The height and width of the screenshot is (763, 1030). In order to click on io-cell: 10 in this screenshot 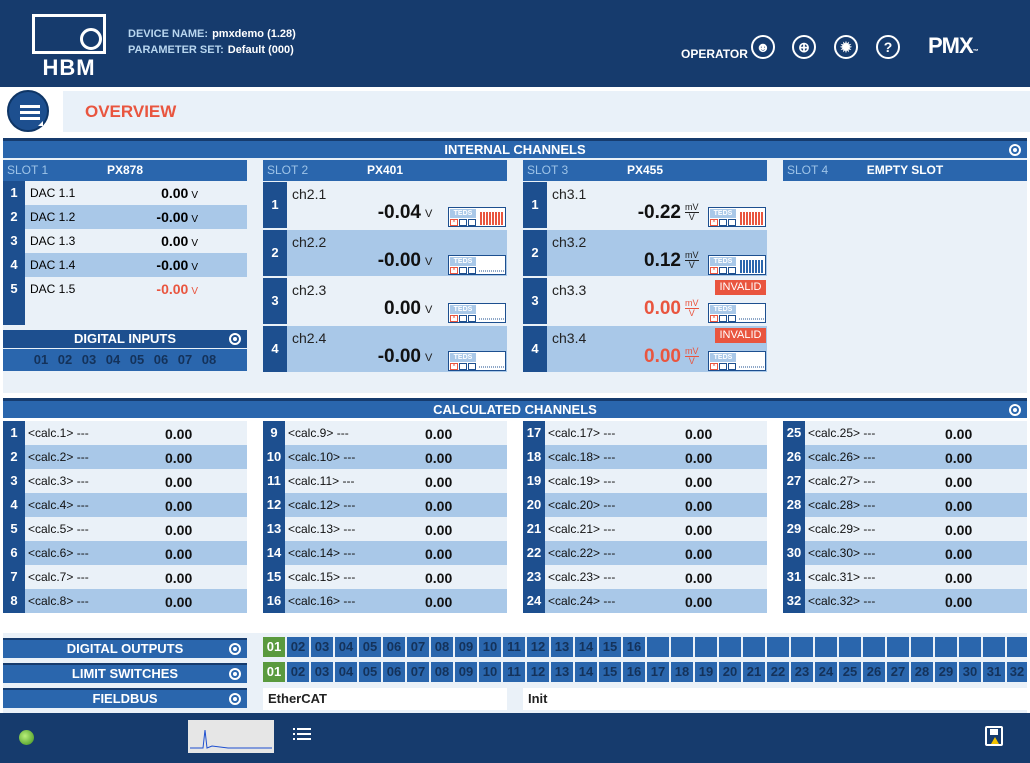, I will do `click(490, 647)`.